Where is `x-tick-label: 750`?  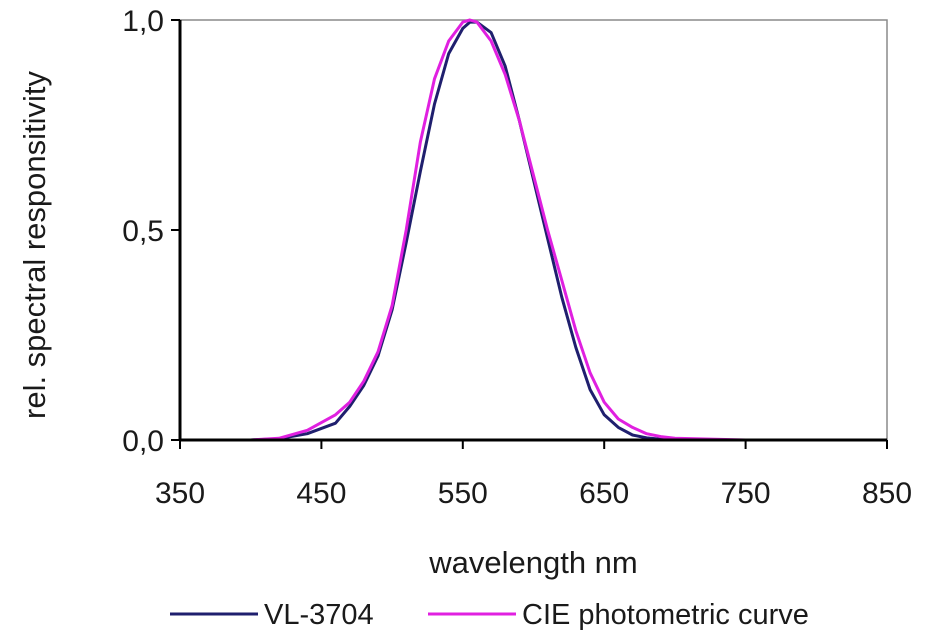
x-tick-label: 750 is located at coordinates (746, 493).